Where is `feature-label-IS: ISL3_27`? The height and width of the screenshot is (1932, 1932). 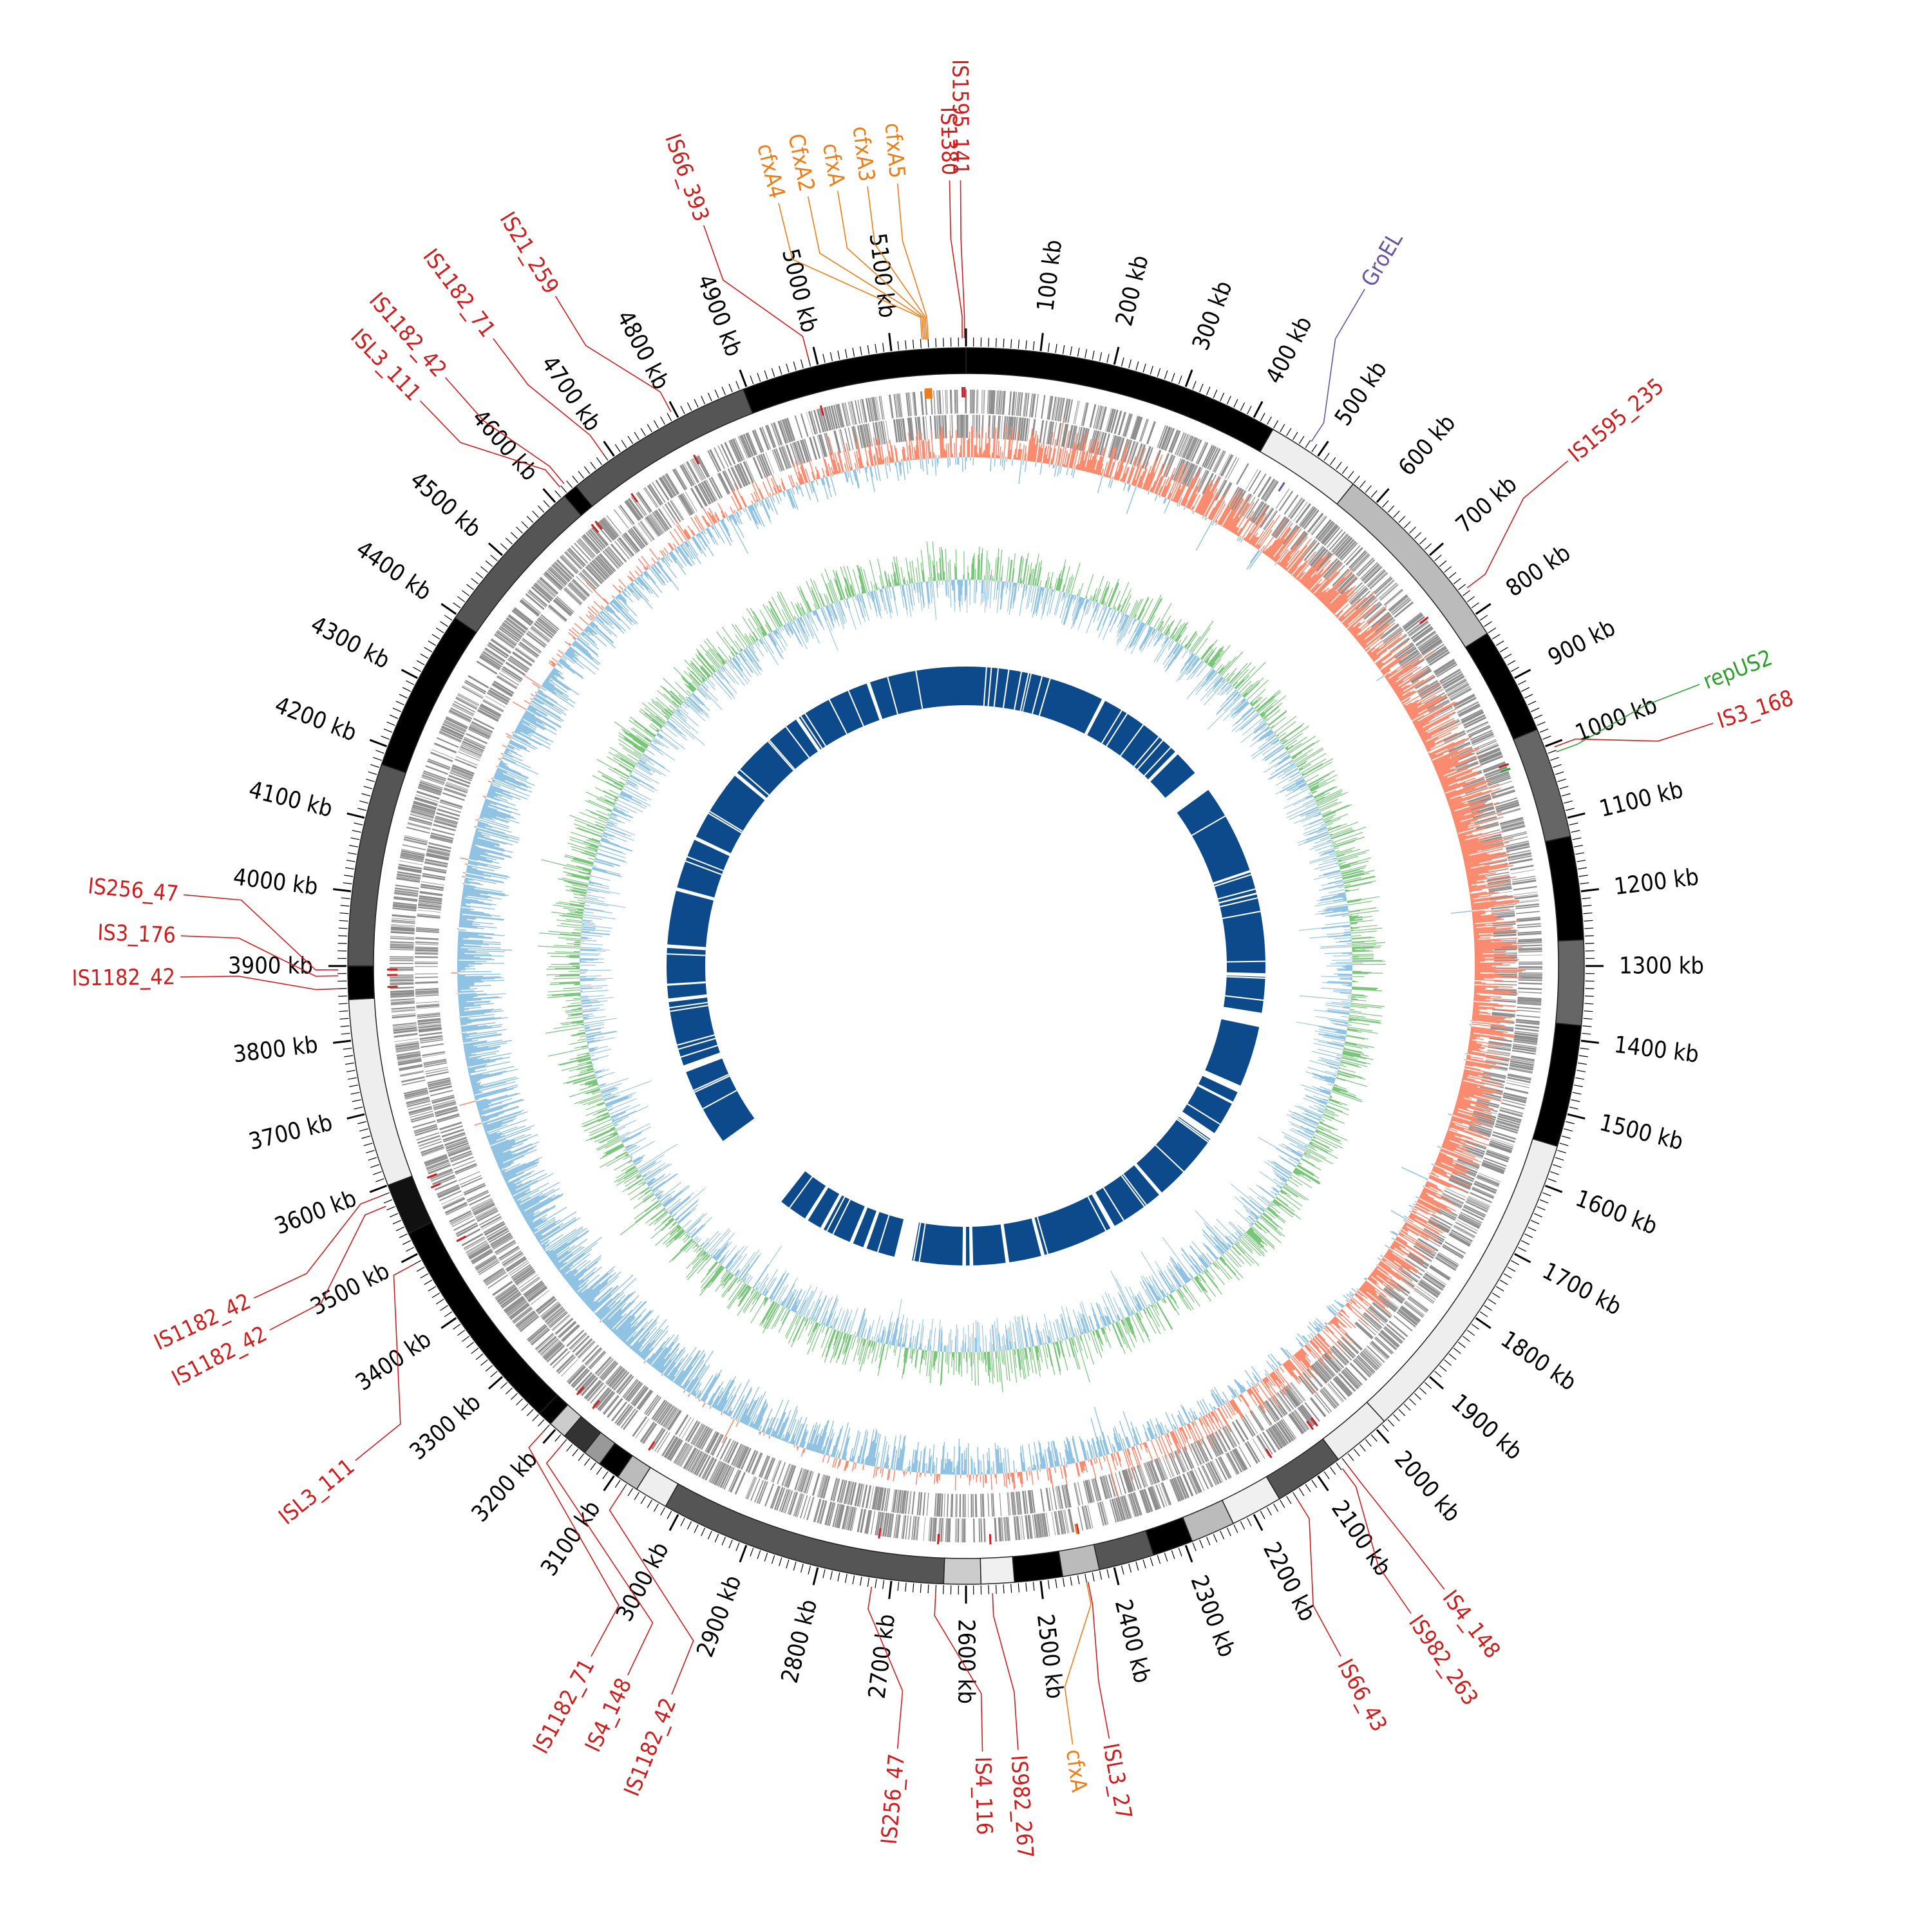 feature-label-IS: ISL3_27 is located at coordinates (1117, 1781).